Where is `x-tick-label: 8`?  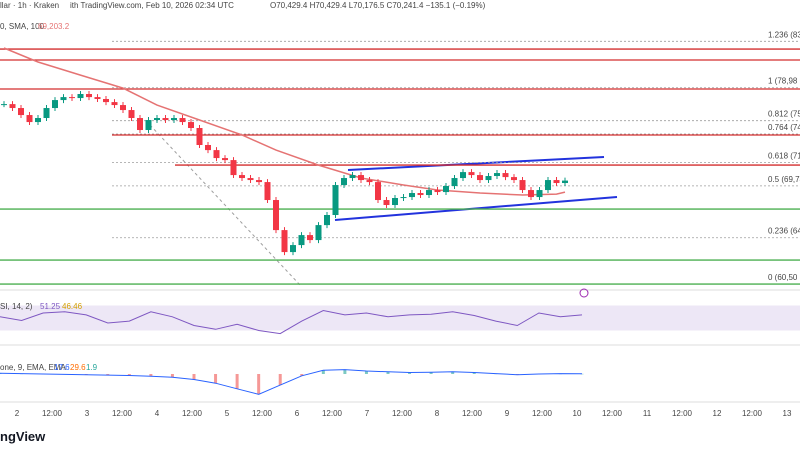
x-tick-label: 8 is located at coordinates (437, 413).